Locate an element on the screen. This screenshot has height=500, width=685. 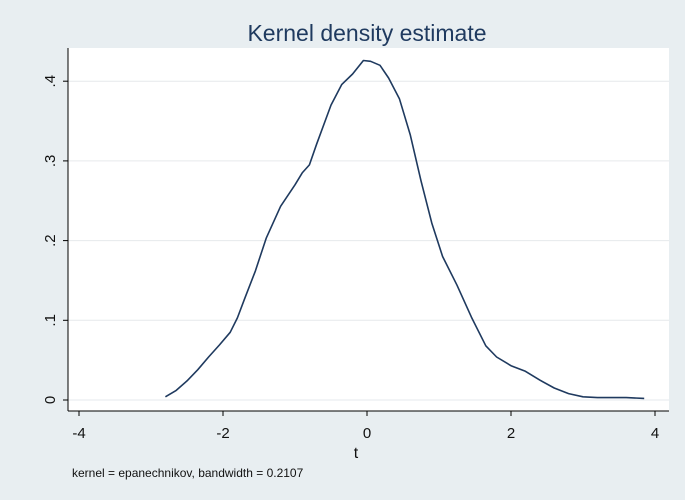
y-ticks: 0 .1 .2 .3 .4 is located at coordinates (55, 239).